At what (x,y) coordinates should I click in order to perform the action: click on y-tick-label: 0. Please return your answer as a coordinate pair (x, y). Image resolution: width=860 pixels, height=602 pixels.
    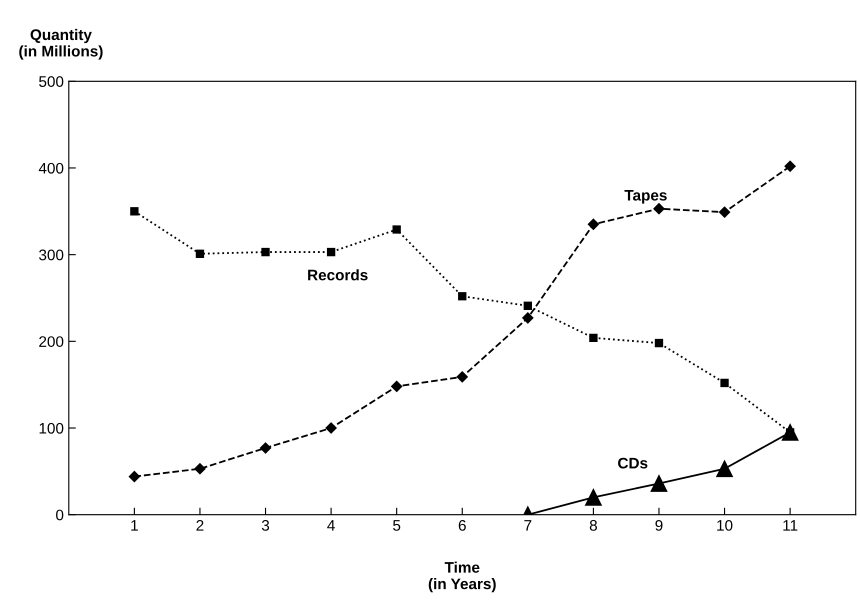
    Looking at the image, I should click on (60, 515).